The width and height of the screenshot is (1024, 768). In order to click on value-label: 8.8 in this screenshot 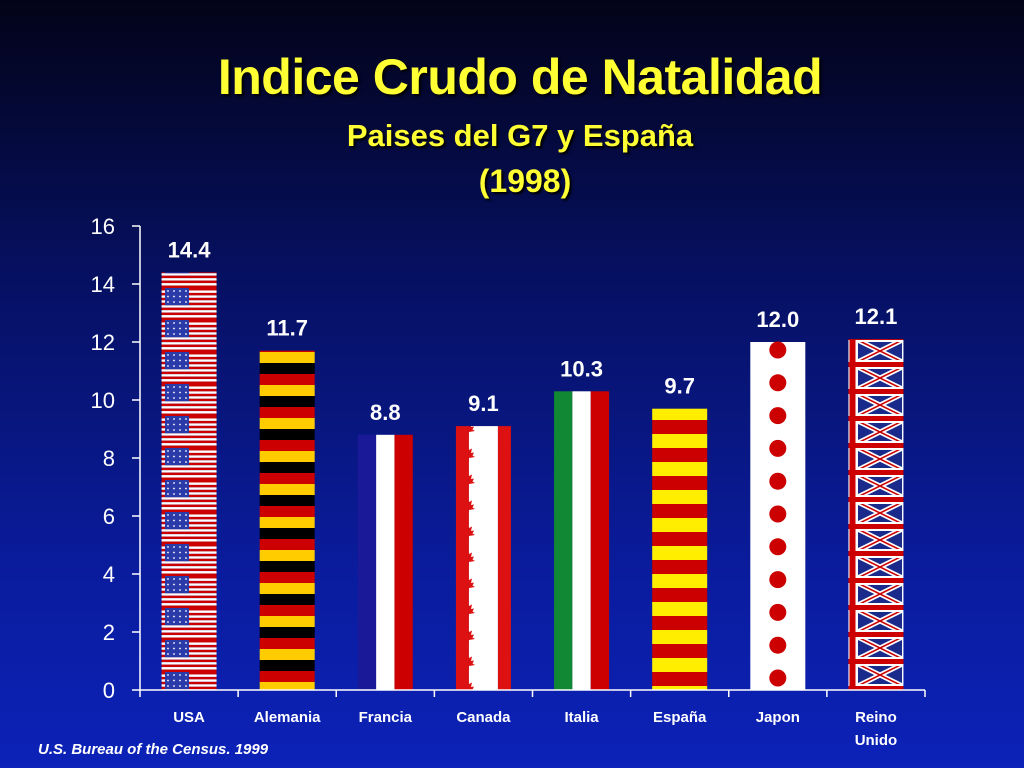, I will do `click(385, 412)`.